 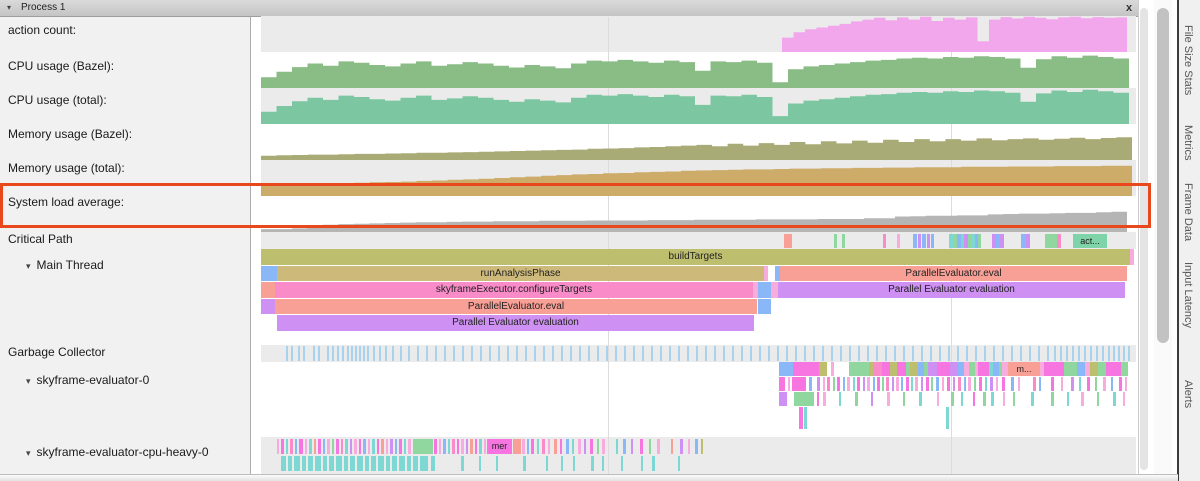 What do you see at coordinates (520, 273) in the screenshot?
I see `thread-slice: runAnalysisPhase` at bounding box center [520, 273].